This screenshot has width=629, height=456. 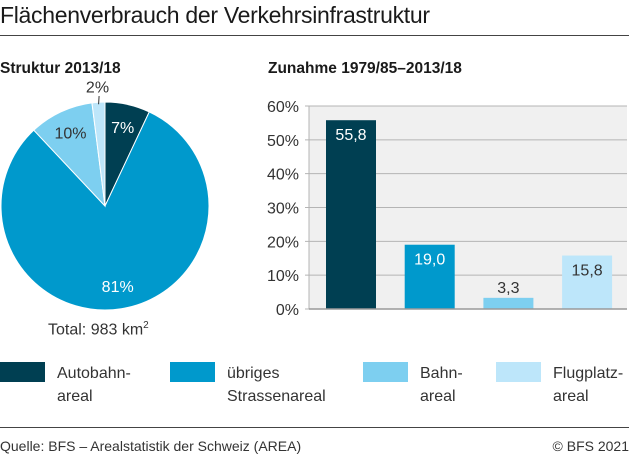 I want to click on pie-total: Total: 983 km2, so click(x=98, y=329).